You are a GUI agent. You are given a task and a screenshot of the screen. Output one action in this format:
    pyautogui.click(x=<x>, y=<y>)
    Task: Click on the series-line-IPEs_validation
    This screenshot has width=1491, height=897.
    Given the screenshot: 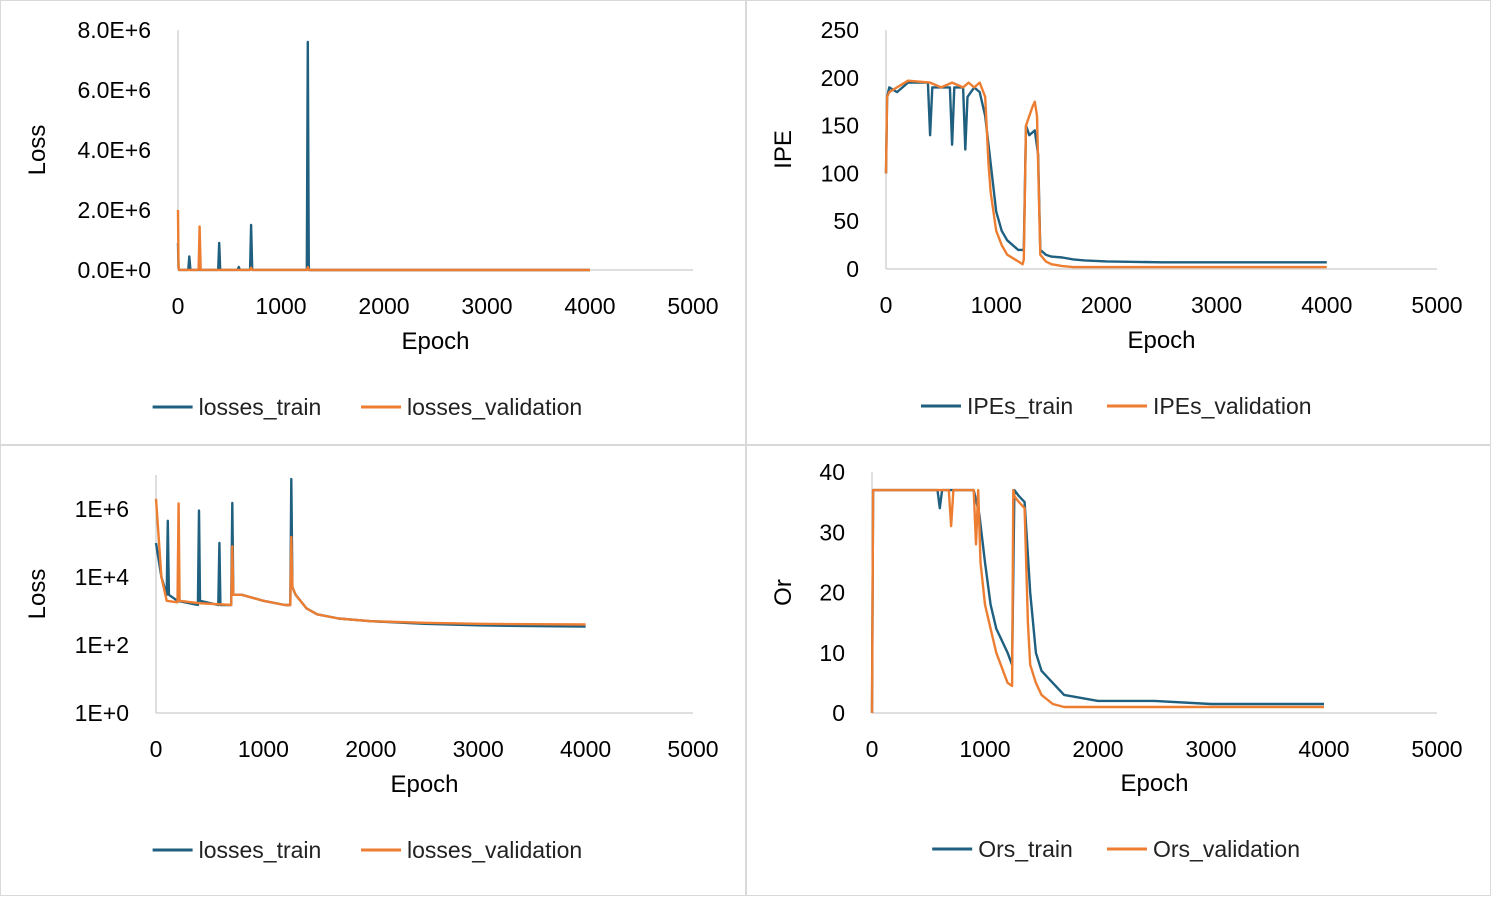 What is the action you would take?
    pyautogui.click(x=1105, y=174)
    